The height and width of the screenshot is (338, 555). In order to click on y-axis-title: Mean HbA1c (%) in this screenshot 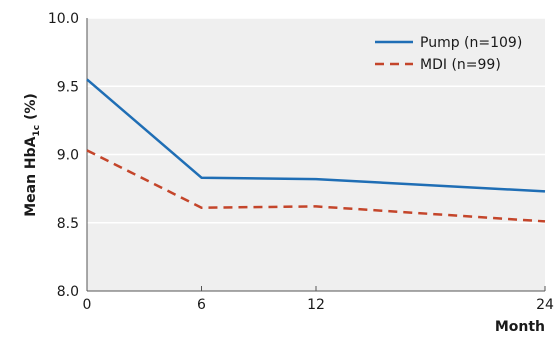, I will do `click(32, 155)`.